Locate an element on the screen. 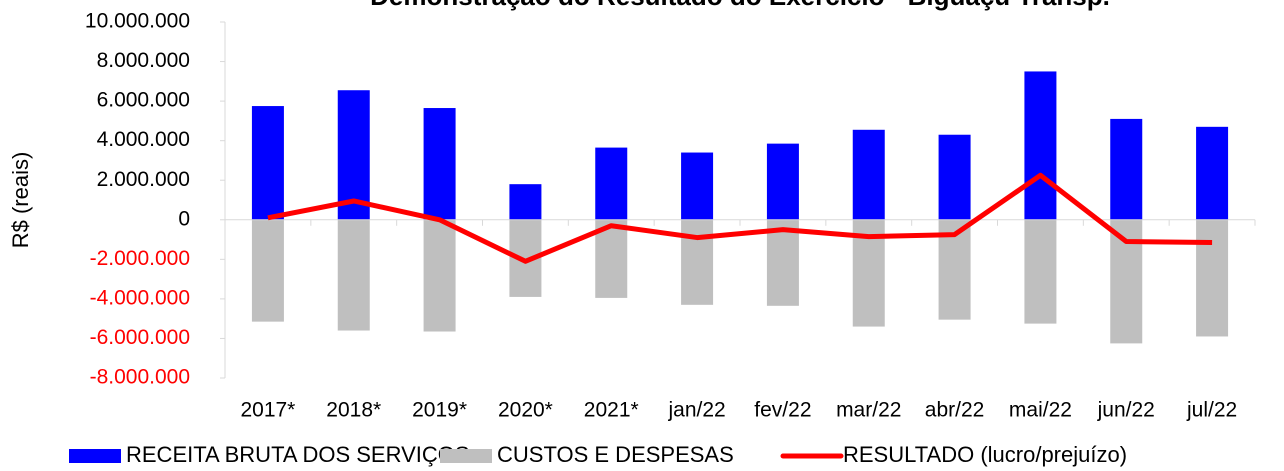  y-tick-label: 0 is located at coordinates (184, 218).